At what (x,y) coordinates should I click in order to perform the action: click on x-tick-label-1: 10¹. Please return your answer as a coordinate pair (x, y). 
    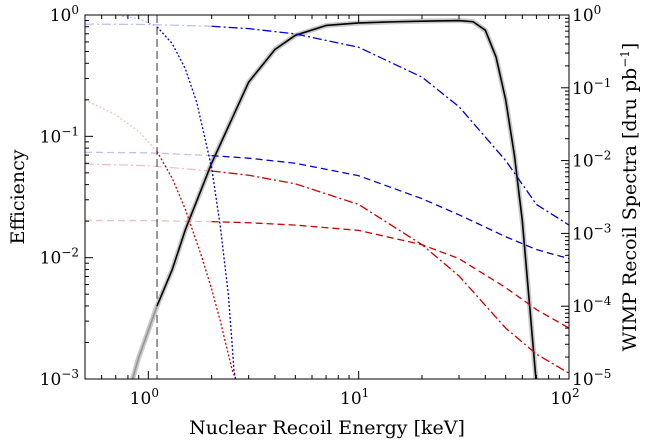
    Looking at the image, I should click on (354, 397).